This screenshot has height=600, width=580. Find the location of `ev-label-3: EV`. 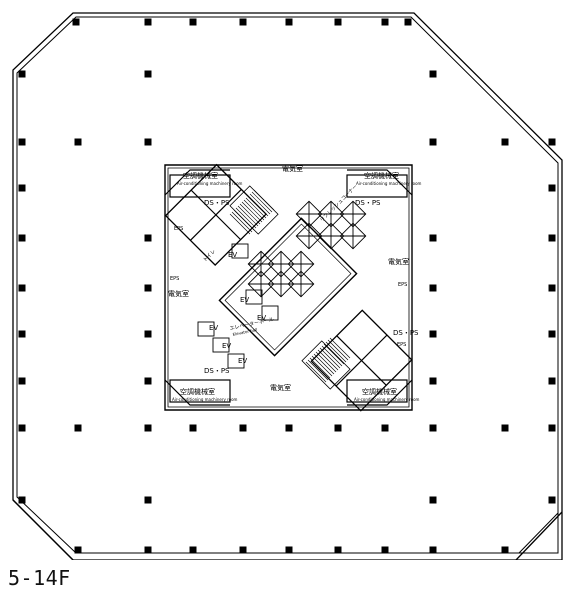

ev-label-3: EV is located at coordinates (261, 318).